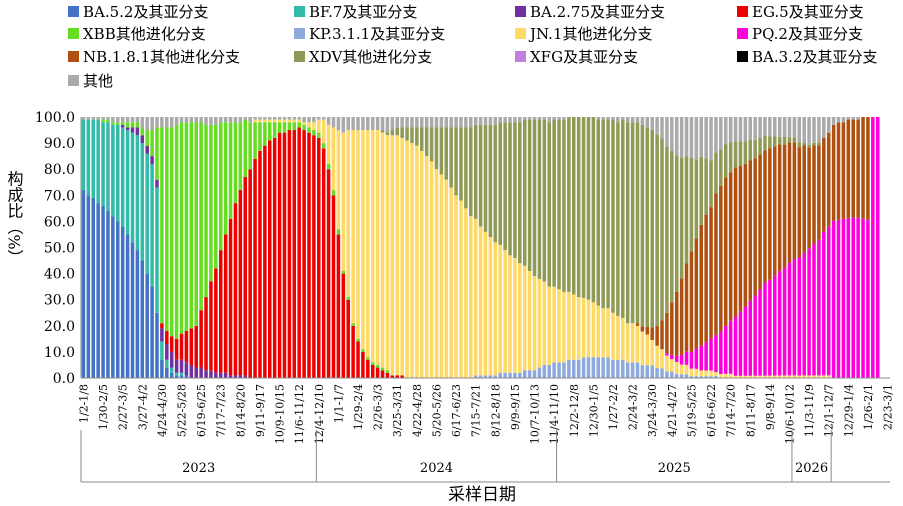 Image resolution: width=903 pixels, height=506 pixels. What do you see at coordinates (221, 410) in the screenshot?
I see `x-tick-label: 7/17-7/23` at bounding box center [221, 410].